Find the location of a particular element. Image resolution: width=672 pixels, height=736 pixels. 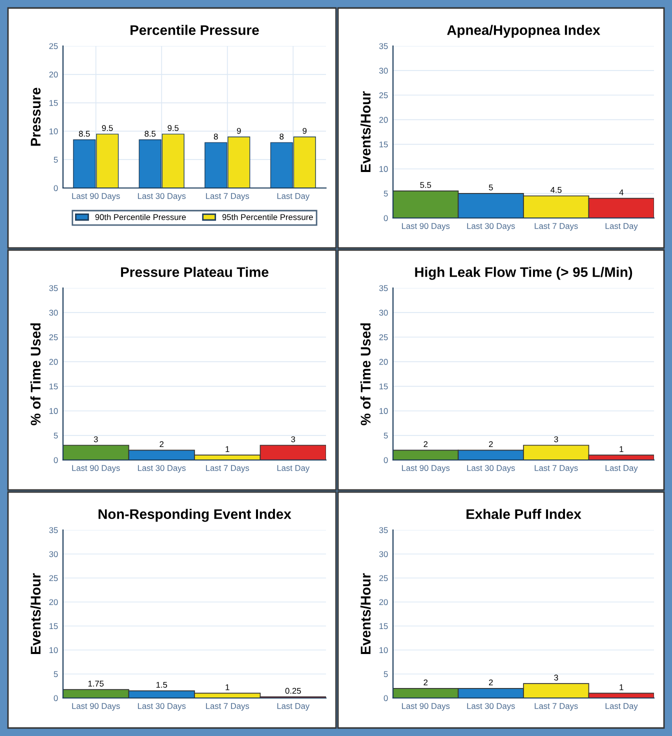

chart-title: Apnea/Hypopnea Index is located at coordinates (523, 31).